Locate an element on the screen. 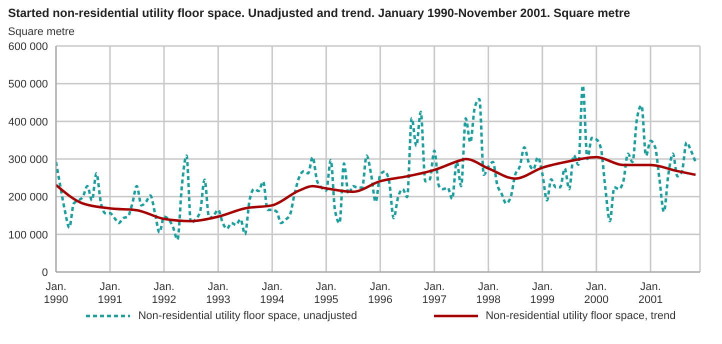 The width and height of the screenshot is (722, 344). x-tick-label: Jan. 1996 is located at coordinates (380, 293).